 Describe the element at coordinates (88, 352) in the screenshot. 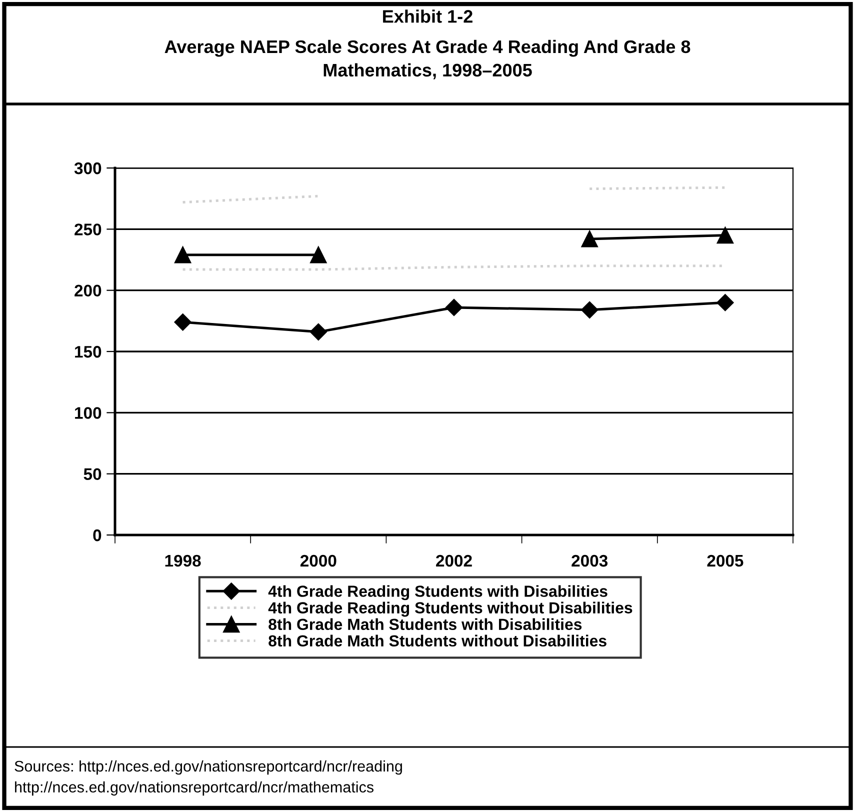

I see `y-tick-label: 150` at that location.